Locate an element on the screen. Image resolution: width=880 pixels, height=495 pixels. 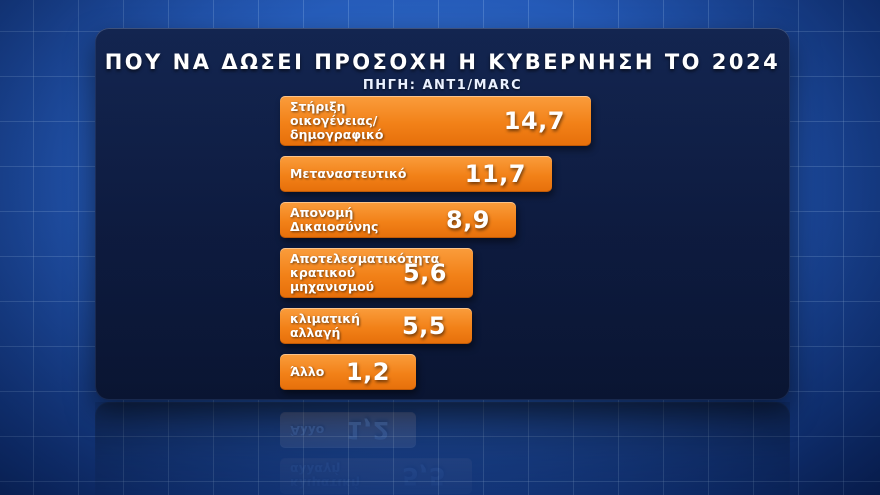
bar-label: Απονομή Δικαιοσύνης is located at coordinates (334, 219).